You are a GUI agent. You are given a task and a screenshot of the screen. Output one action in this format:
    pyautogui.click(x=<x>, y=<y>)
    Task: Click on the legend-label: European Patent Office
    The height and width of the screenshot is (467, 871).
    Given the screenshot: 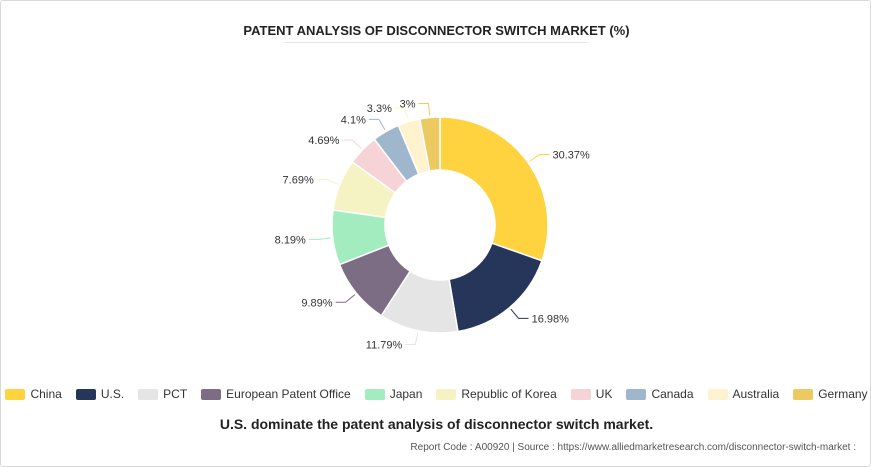 What is the action you would take?
    pyautogui.click(x=288, y=394)
    